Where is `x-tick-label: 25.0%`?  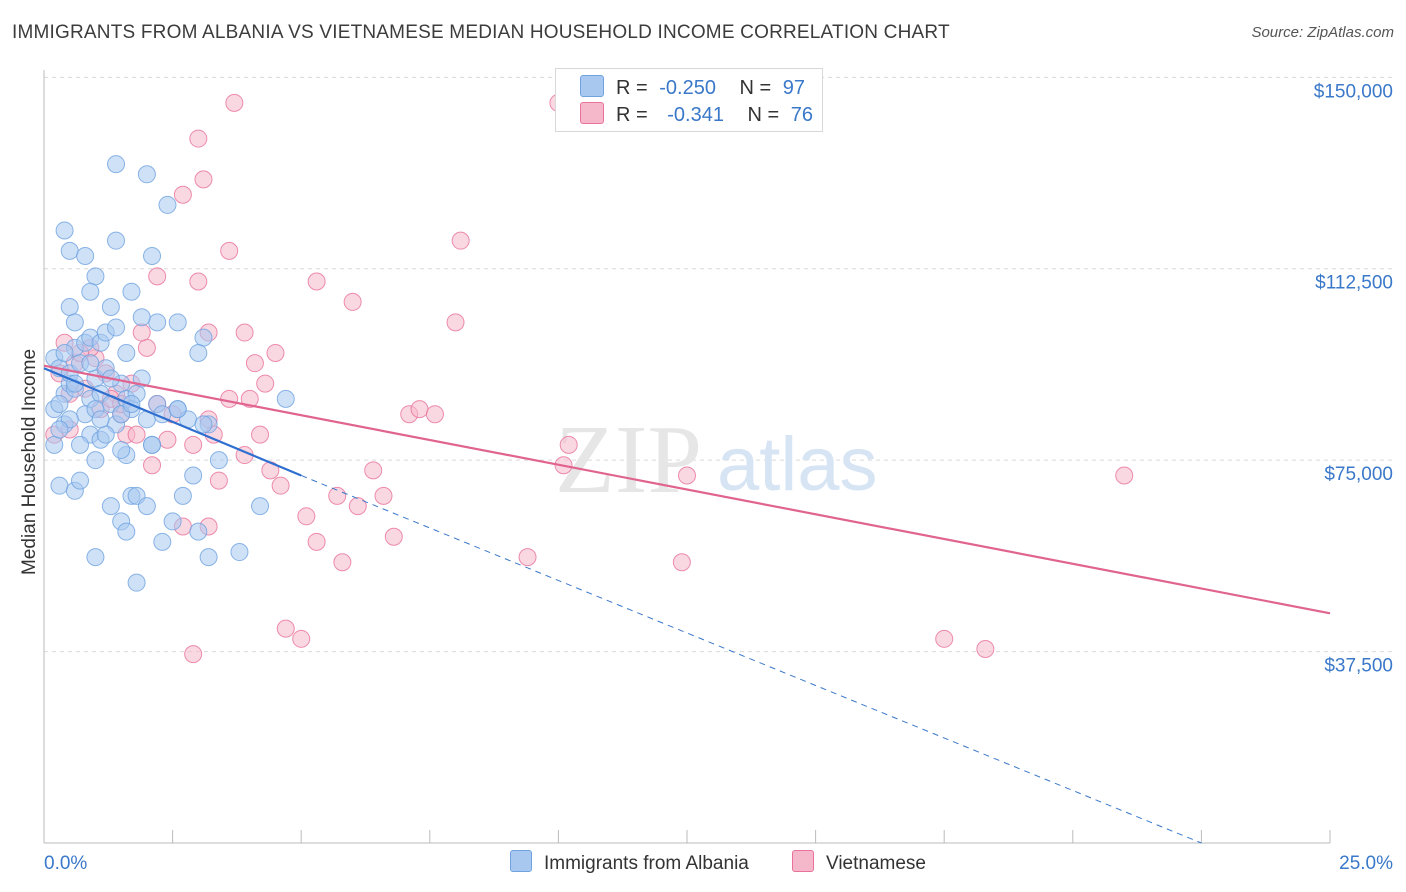 x-tick-label: 25.0% is located at coordinates (1366, 863).